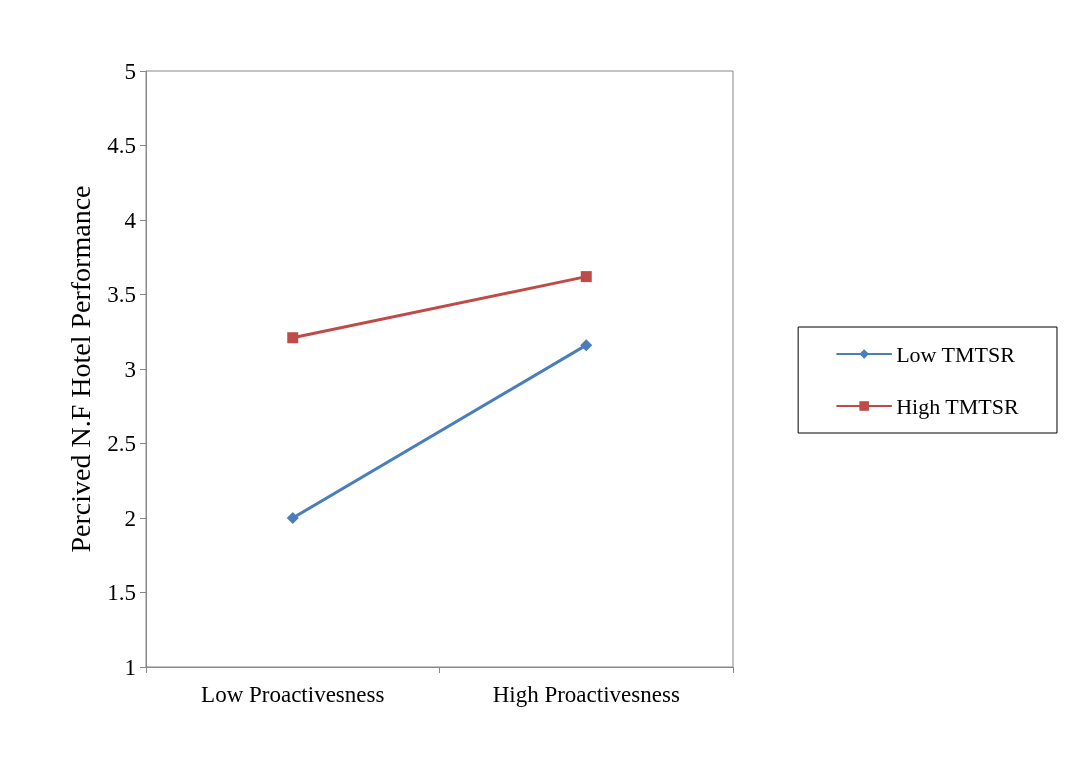 The width and height of the screenshot is (1075, 760). What do you see at coordinates (293, 694) in the screenshot?
I see `x-tick-label: Low Proactivesness` at bounding box center [293, 694].